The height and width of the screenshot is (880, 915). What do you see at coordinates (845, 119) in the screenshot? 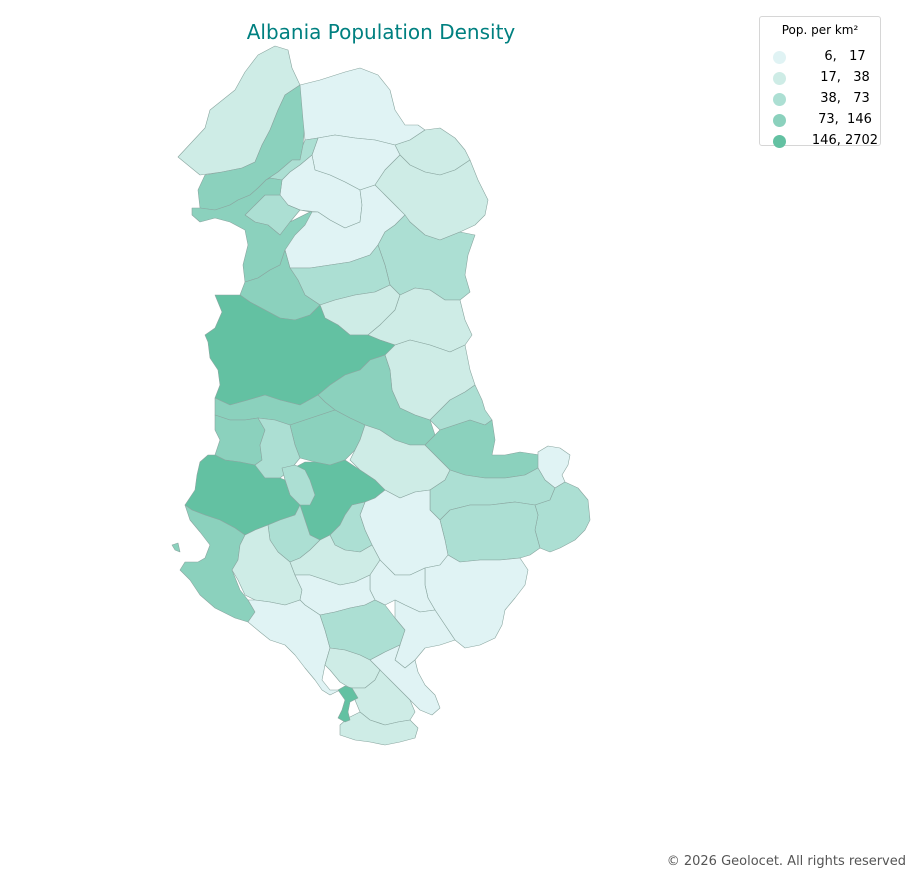
I see `legend-label: 73, 146` at bounding box center [845, 119].